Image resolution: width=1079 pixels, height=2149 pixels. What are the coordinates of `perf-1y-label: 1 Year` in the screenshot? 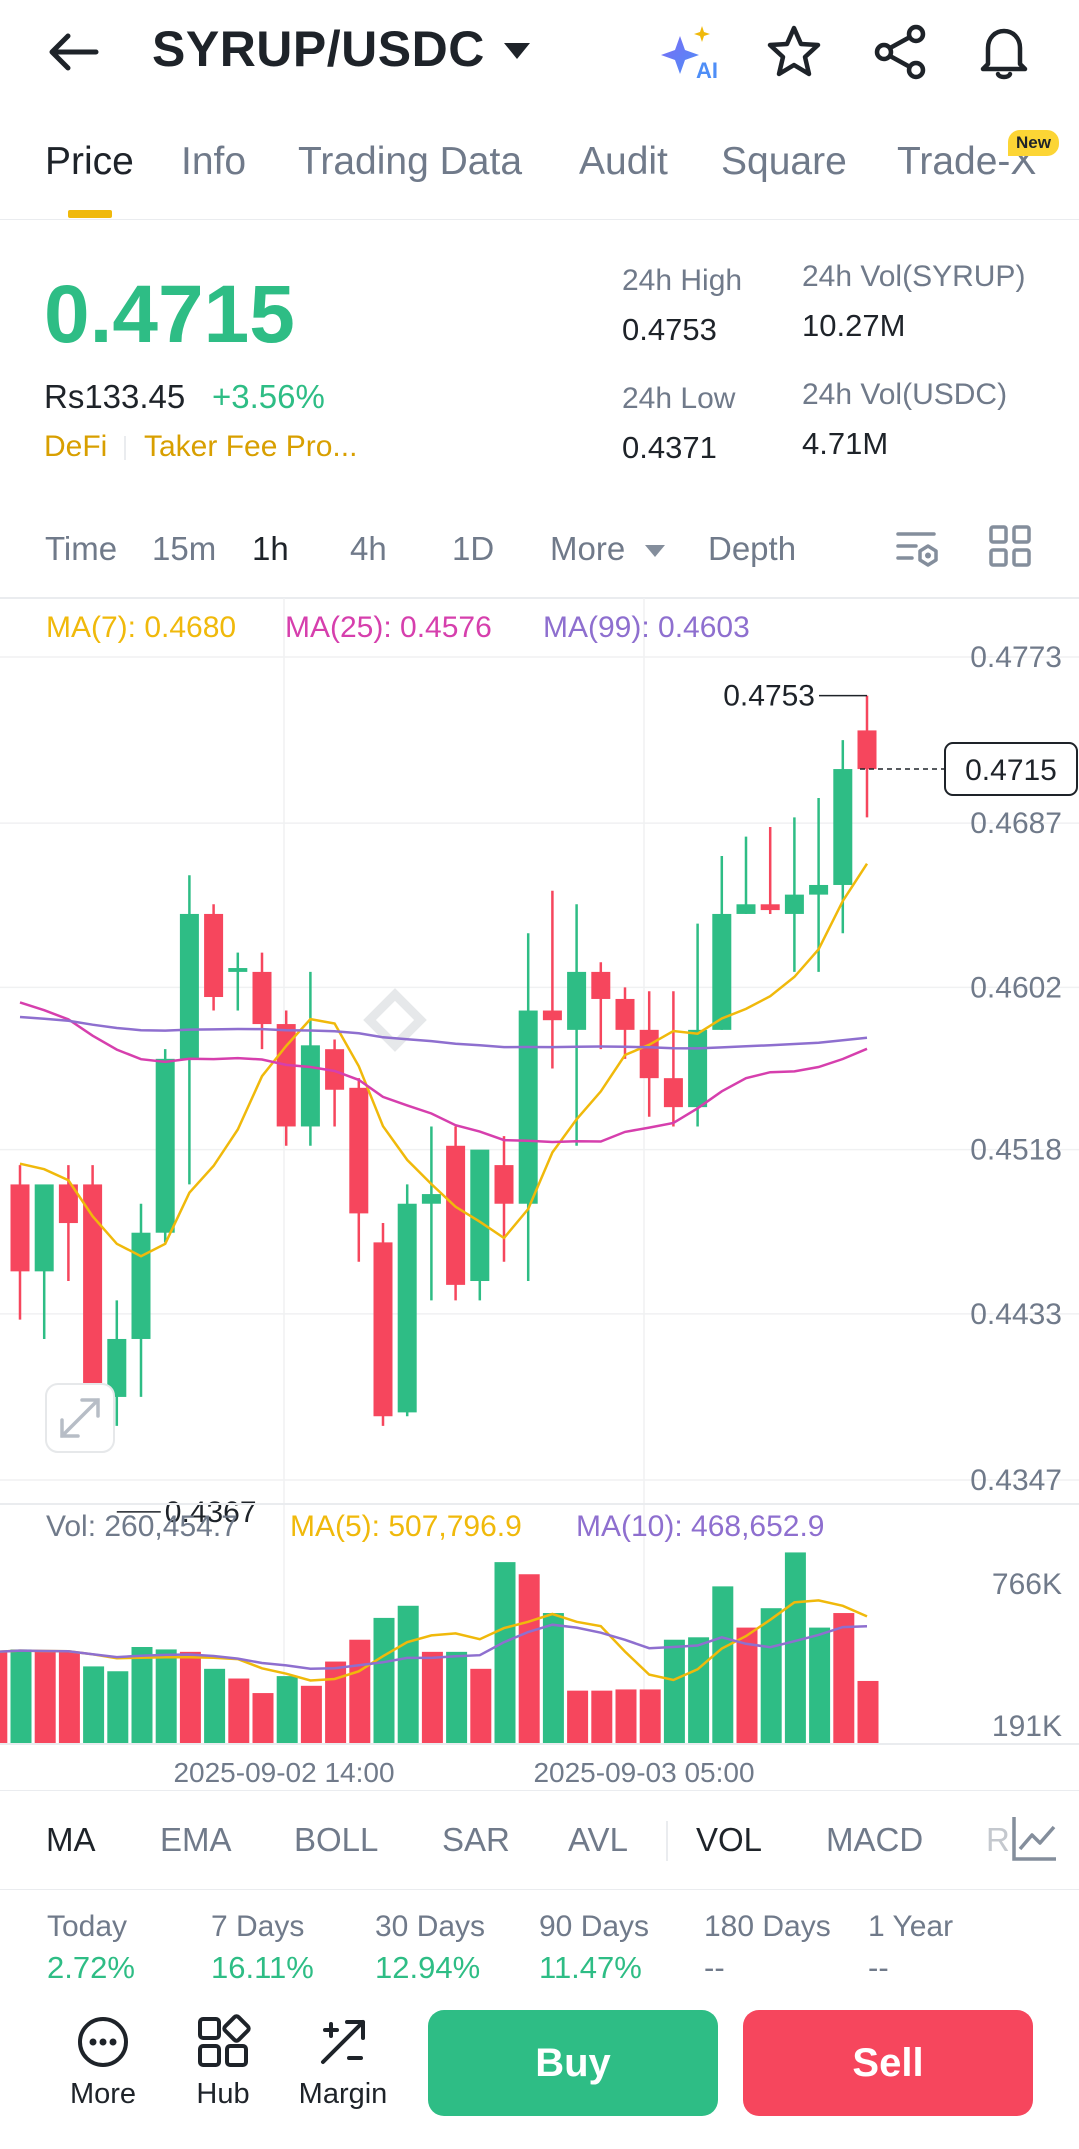 It's located at (911, 1926).